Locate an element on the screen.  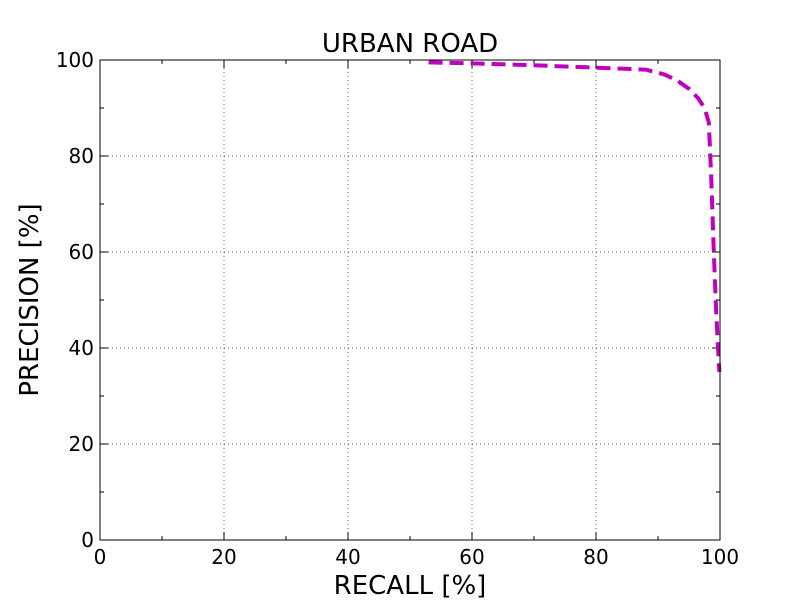
x-tick-label: 60 is located at coordinates (471, 557).